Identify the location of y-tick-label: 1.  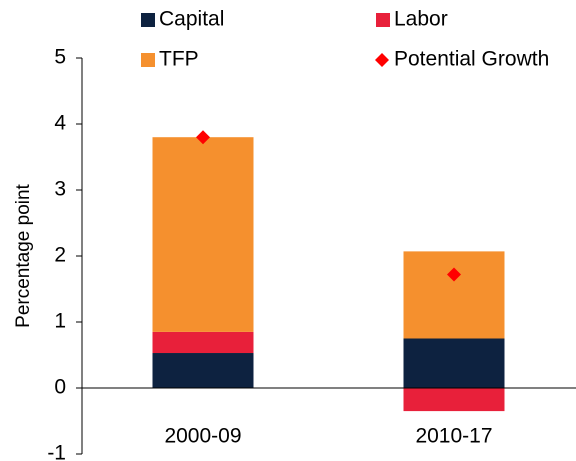
(60, 321).